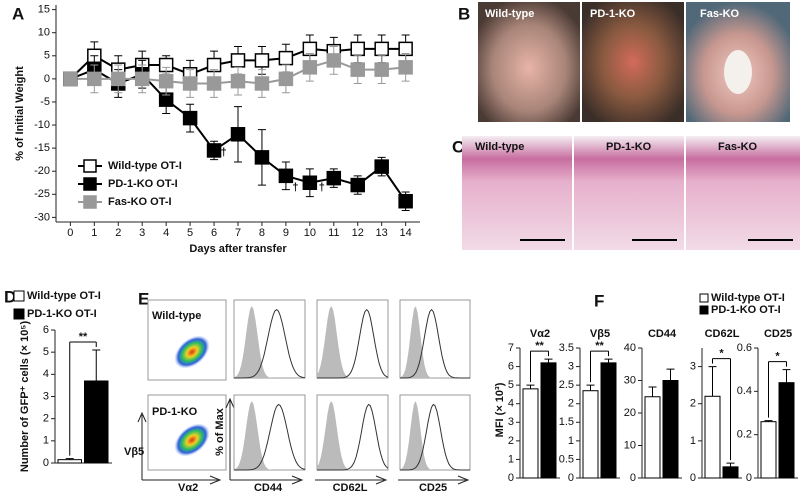  Describe the element at coordinates (634, 62) in the screenshot. I see `photo-panel: Wild-type PD-1-KO Fas-KO` at that location.